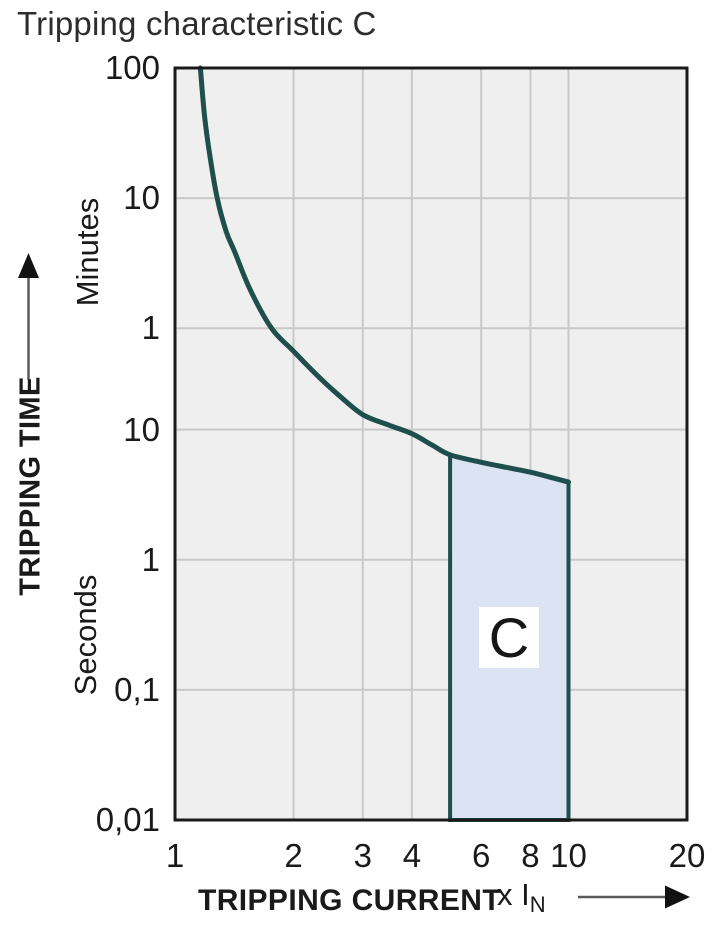 This screenshot has width=720, height=928. Describe the element at coordinates (175, 855) in the screenshot. I see `x-tick-label: 1` at that location.